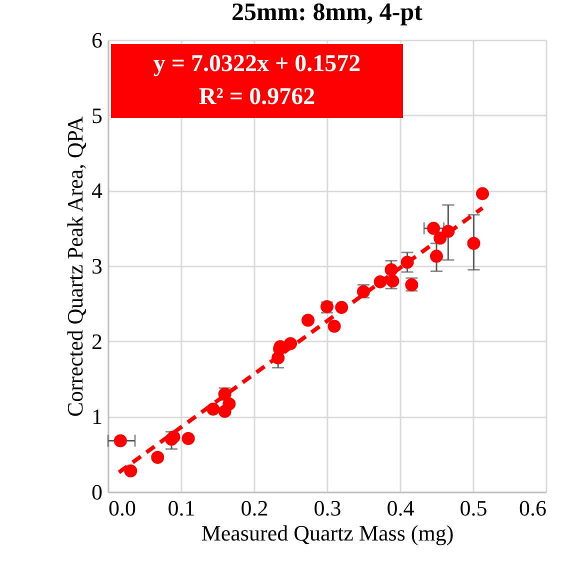  What do you see at coordinates (532, 508) in the screenshot?
I see `x-tick-label: 0.6` at bounding box center [532, 508].